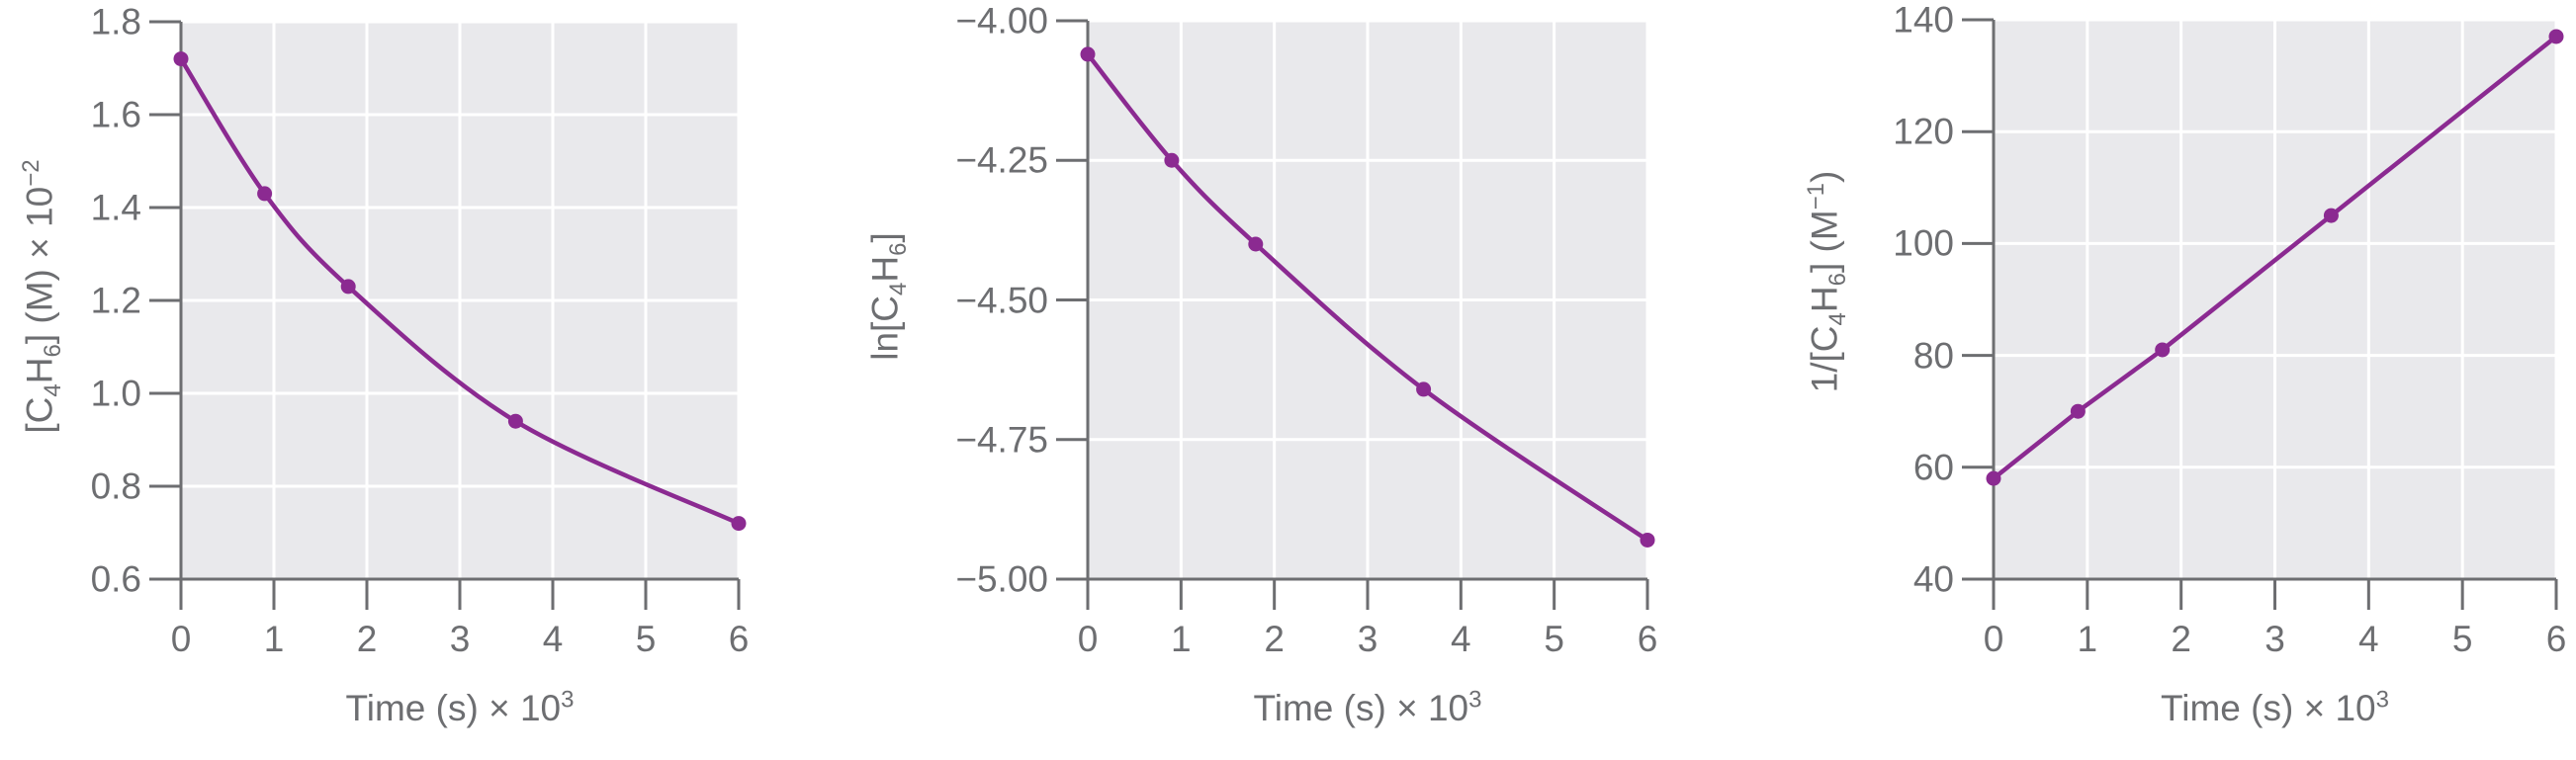 This screenshot has height=760, width=2576. What do you see at coordinates (1827, 281) in the screenshot?
I see `y-axis-title: 1/[C4H6] (M−1)` at bounding box center [1827, 281].